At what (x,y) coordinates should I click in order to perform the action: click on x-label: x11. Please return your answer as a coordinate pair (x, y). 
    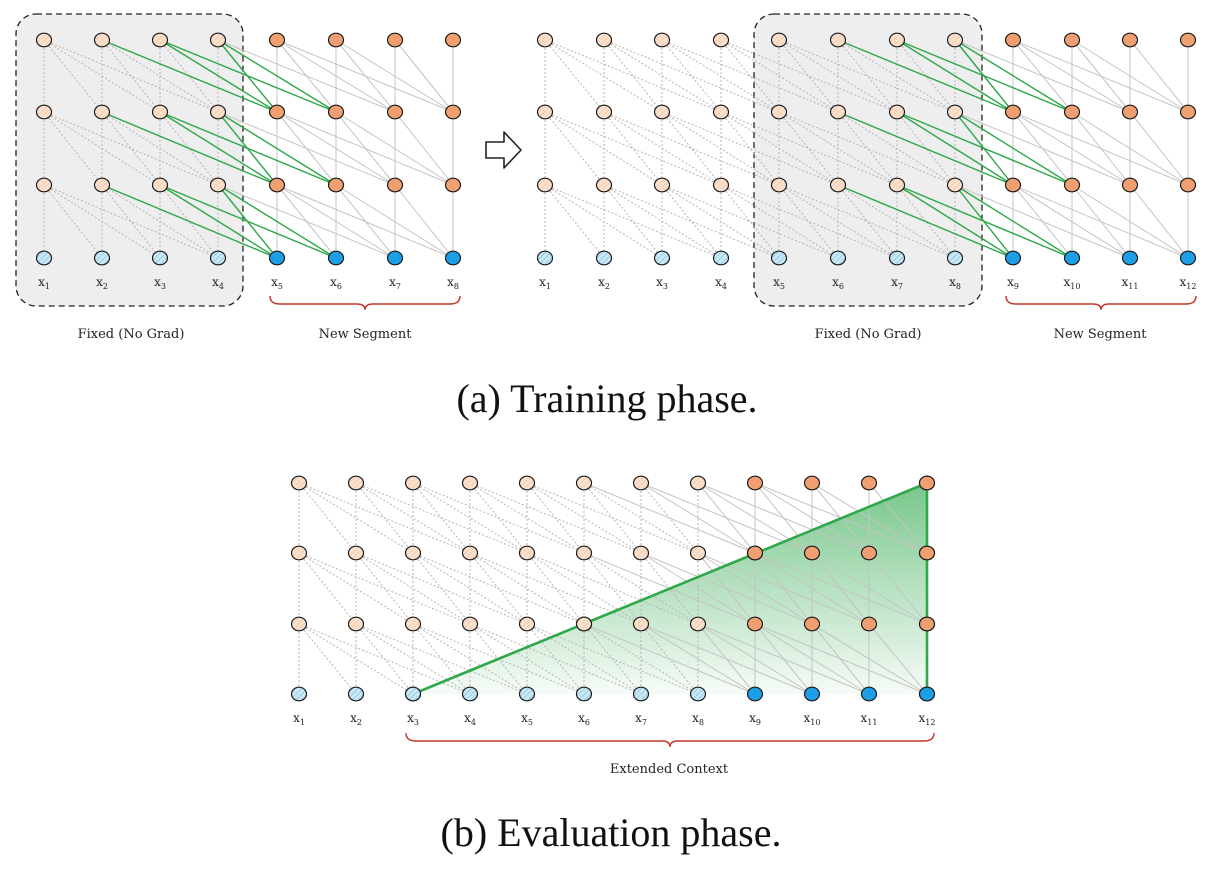
    Looking at the image, I should click on (1130, 283).